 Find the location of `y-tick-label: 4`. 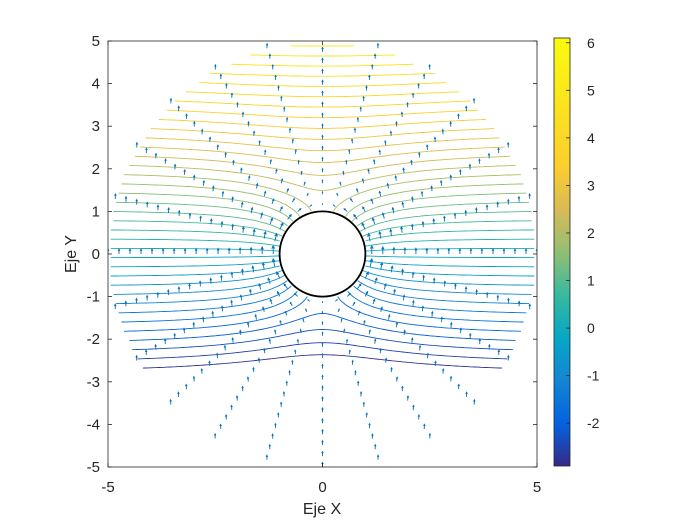

y-tick-label: 4 is located at coordinates (96, 84).